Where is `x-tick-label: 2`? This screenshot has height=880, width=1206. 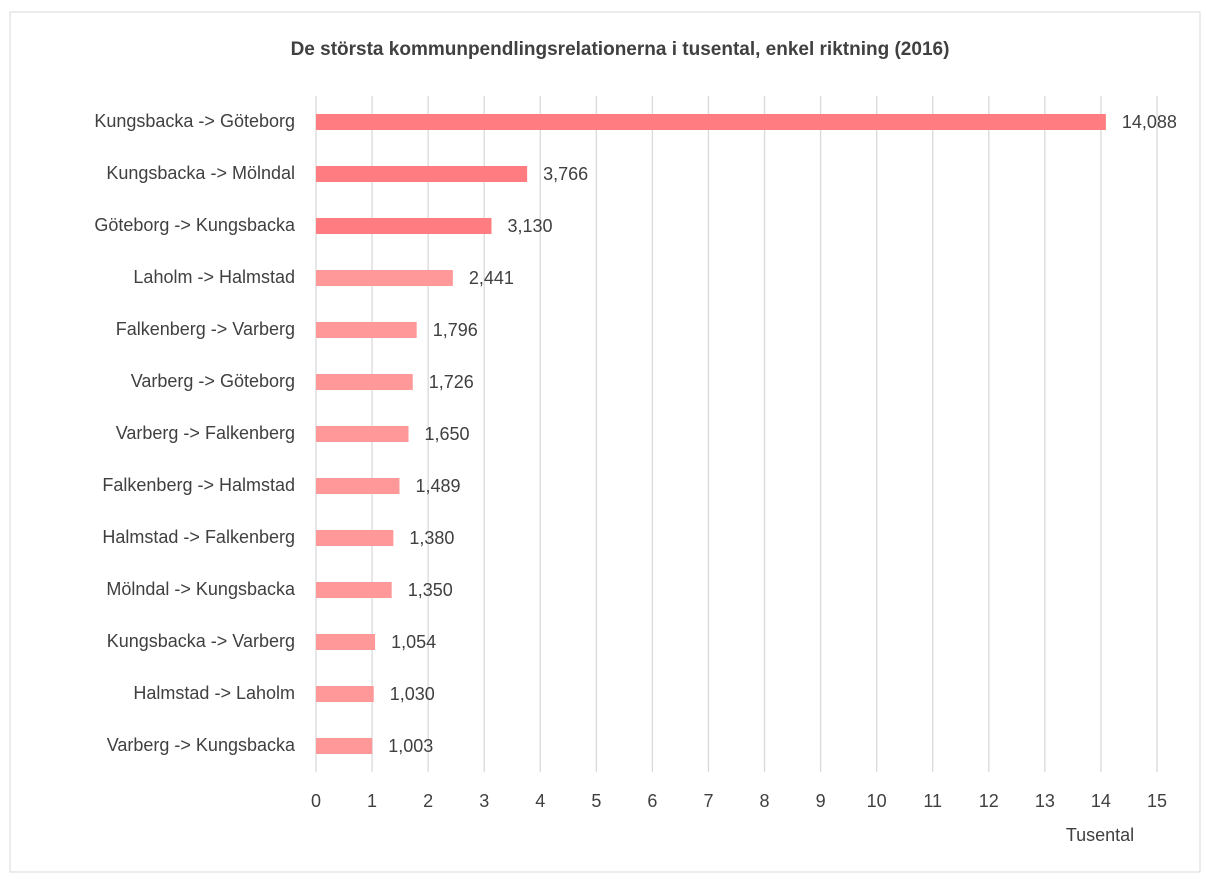 x-tick-label: 2 is located at coordinates (428, 801).